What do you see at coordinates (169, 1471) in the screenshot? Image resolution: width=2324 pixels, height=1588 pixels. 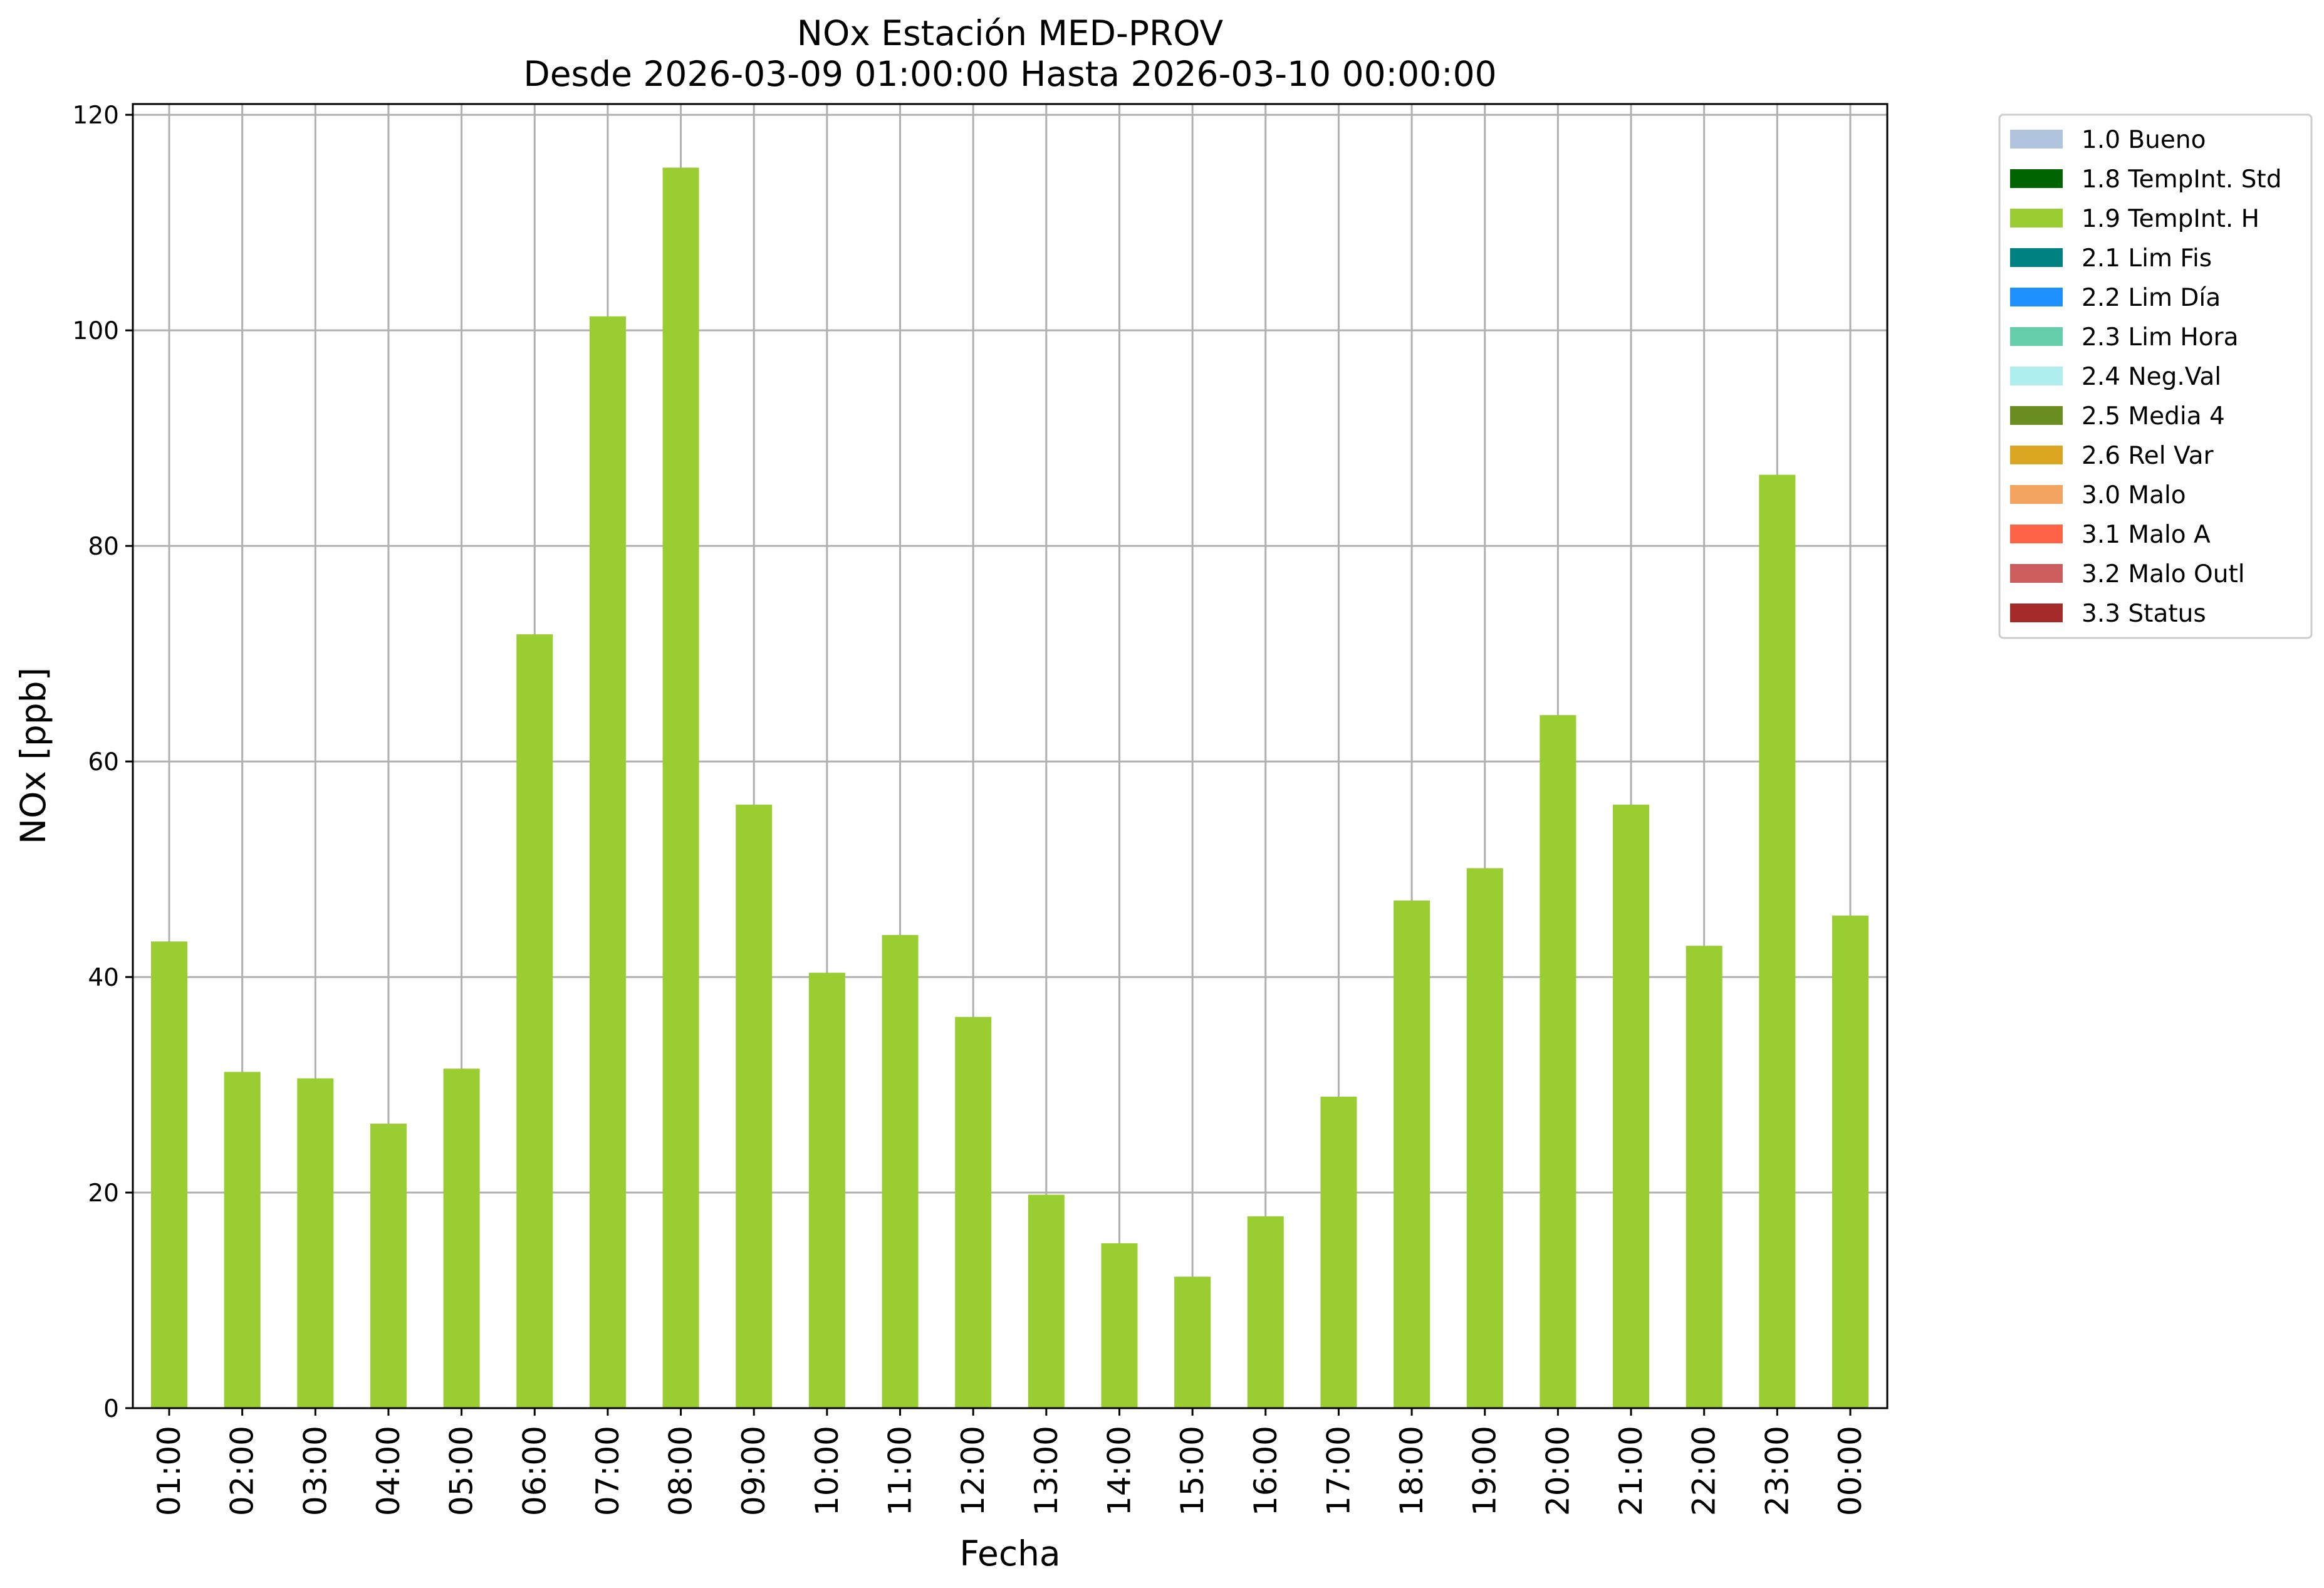 I see `x-tick-label: 01:00` at bounding box center [169, 1471].